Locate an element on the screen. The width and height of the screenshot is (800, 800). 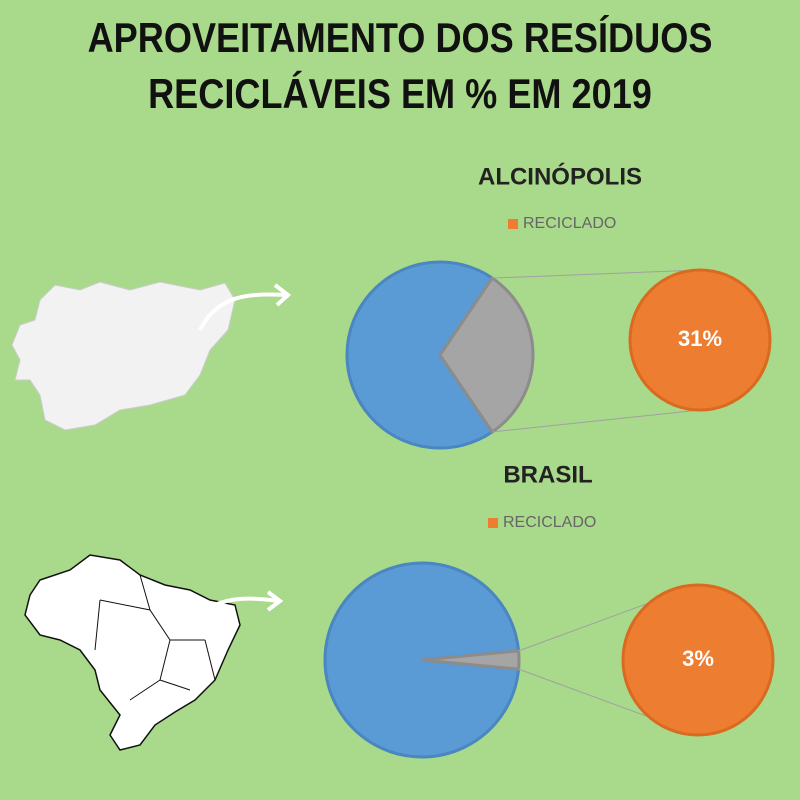
map-alcinopolis is located at coordinates (123, 356).